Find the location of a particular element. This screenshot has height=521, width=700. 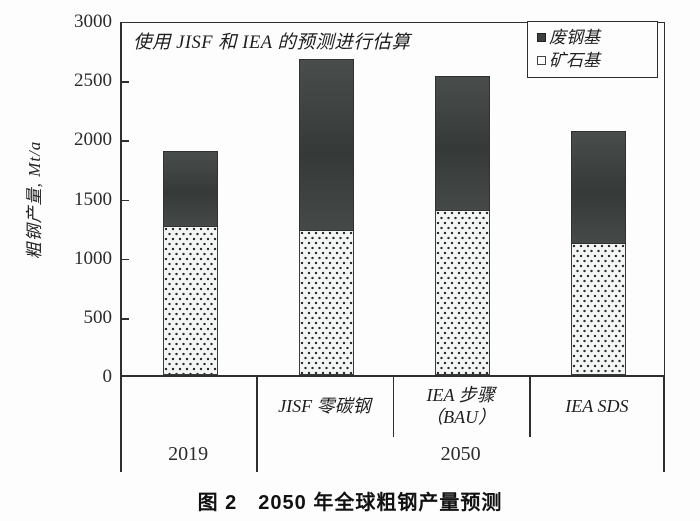

year-group-label: 2050 is located at coordinates (460, 454).